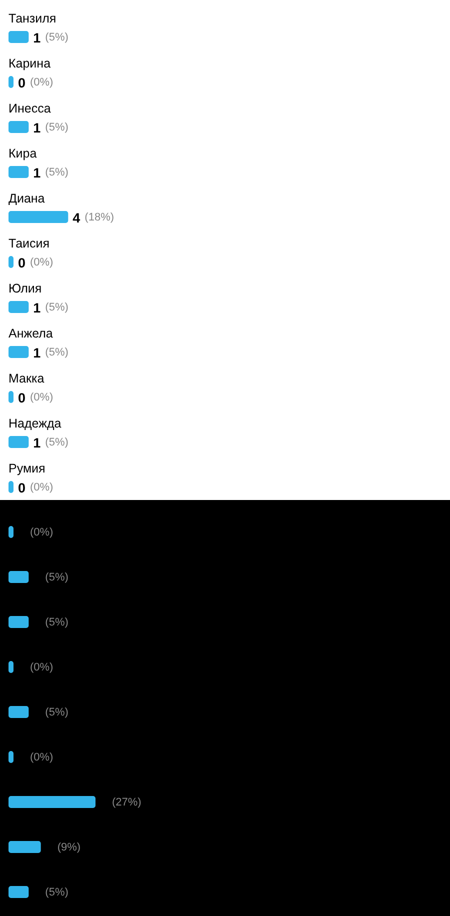  What do you see at coordinates (32, 19) in the screenshot?
I see `y-tick-label: Танзиля` at bounding box center [32, 19].